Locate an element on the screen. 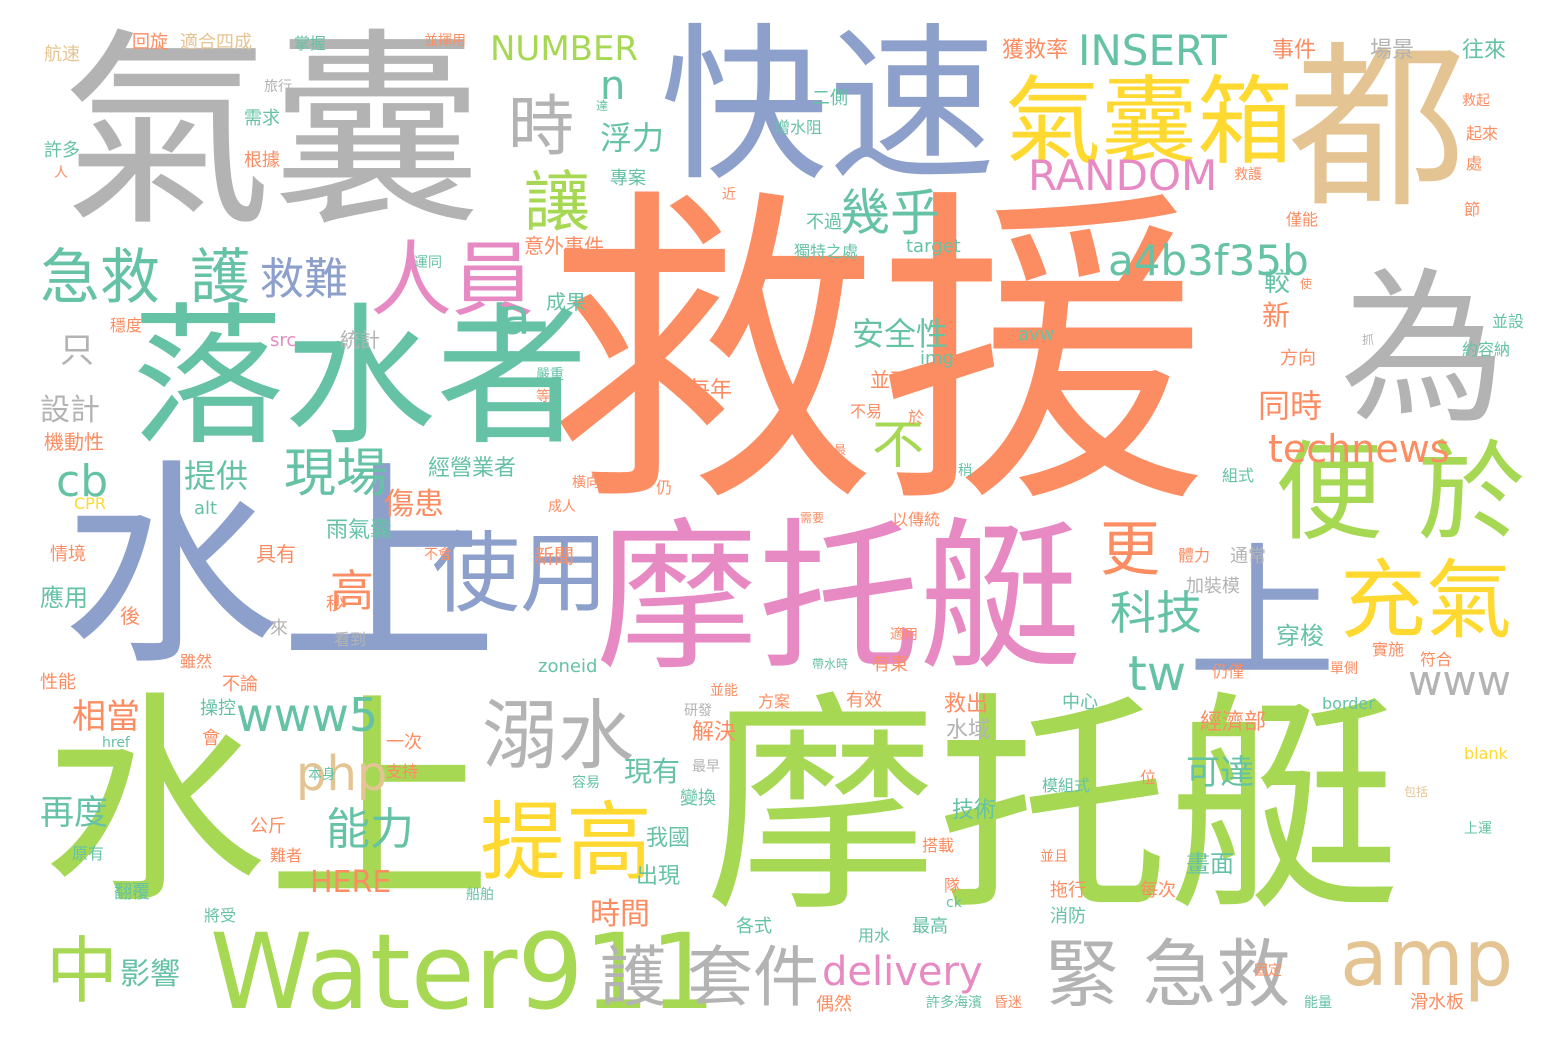 The image size is (1548, 1052). word-erce: 等 is located at coordinates (543, 397).